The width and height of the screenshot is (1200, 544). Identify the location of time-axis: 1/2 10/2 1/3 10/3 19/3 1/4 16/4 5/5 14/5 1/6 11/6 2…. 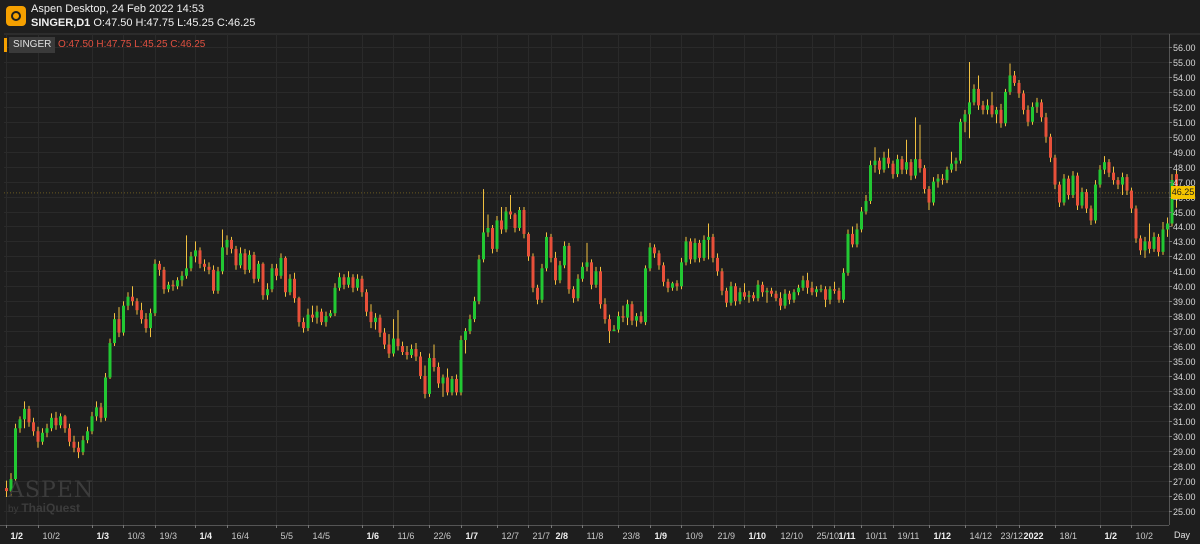
(580, 533).